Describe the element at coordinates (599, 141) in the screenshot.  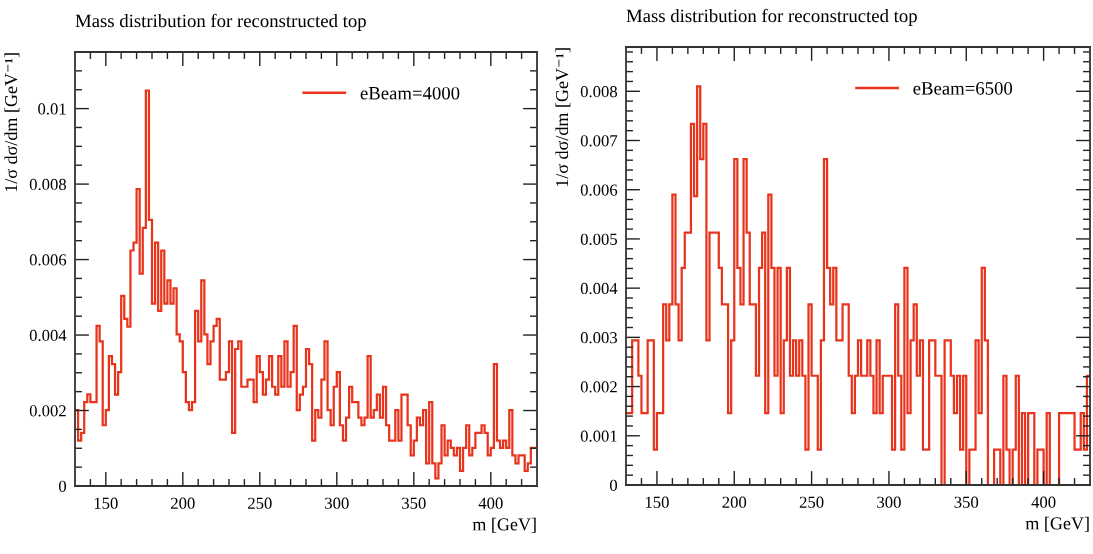
I see `y-tick-label: 0.007` at that location.